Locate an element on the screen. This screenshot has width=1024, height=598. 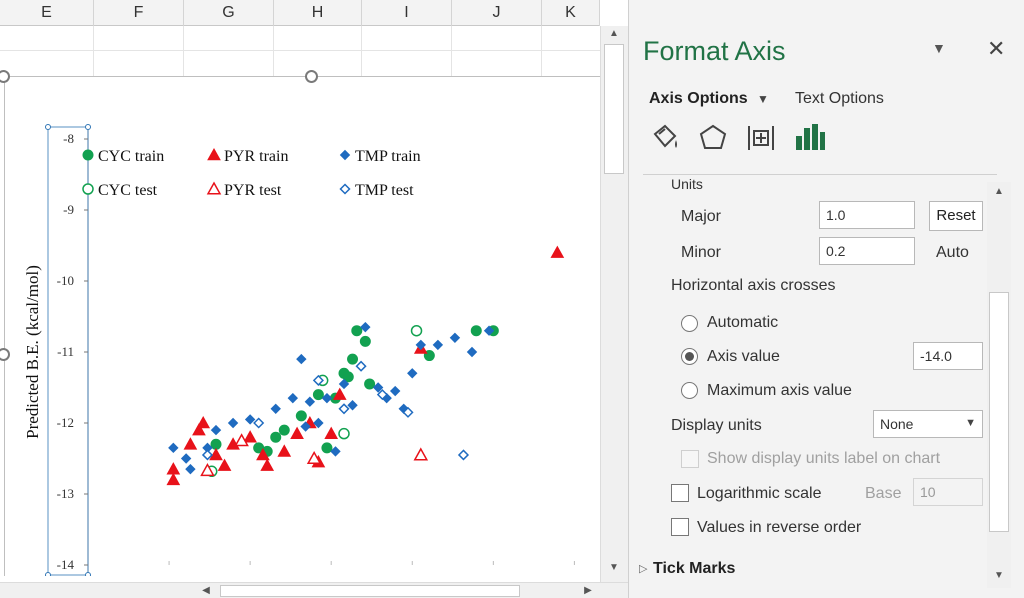
column-header-e: E is located at coordinates (47, 13).